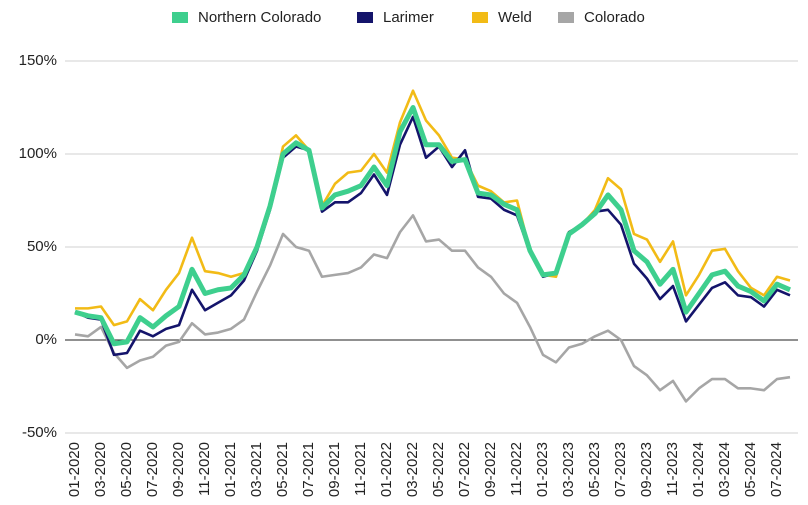  What do you see at coordinates (646, 469) in the screenshot?
I see `x-tick-label: 09-2023` at bounding box center [646, 469].